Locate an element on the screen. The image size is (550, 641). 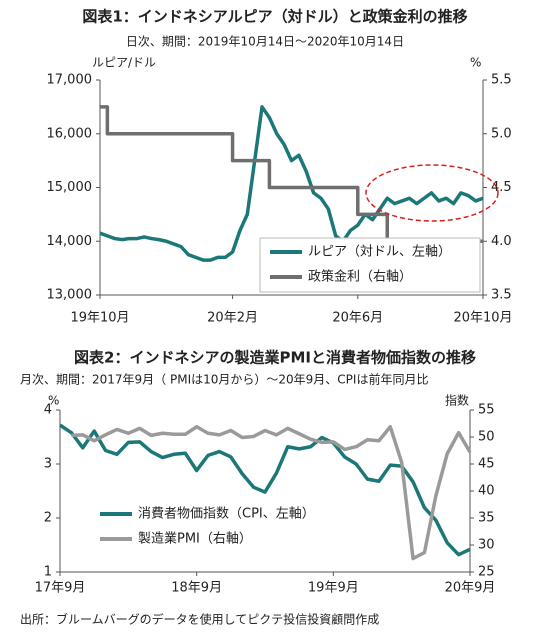
chart-subtitle: 日次、期間：2019年10月14日～2020年10月14日 is located at coordinates (265, 42).